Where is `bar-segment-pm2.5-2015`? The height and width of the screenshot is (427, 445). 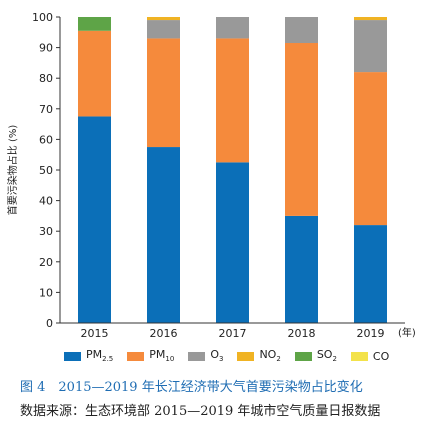 bar-segment-pm2.5-2015 is located at coordinates (94, 219).